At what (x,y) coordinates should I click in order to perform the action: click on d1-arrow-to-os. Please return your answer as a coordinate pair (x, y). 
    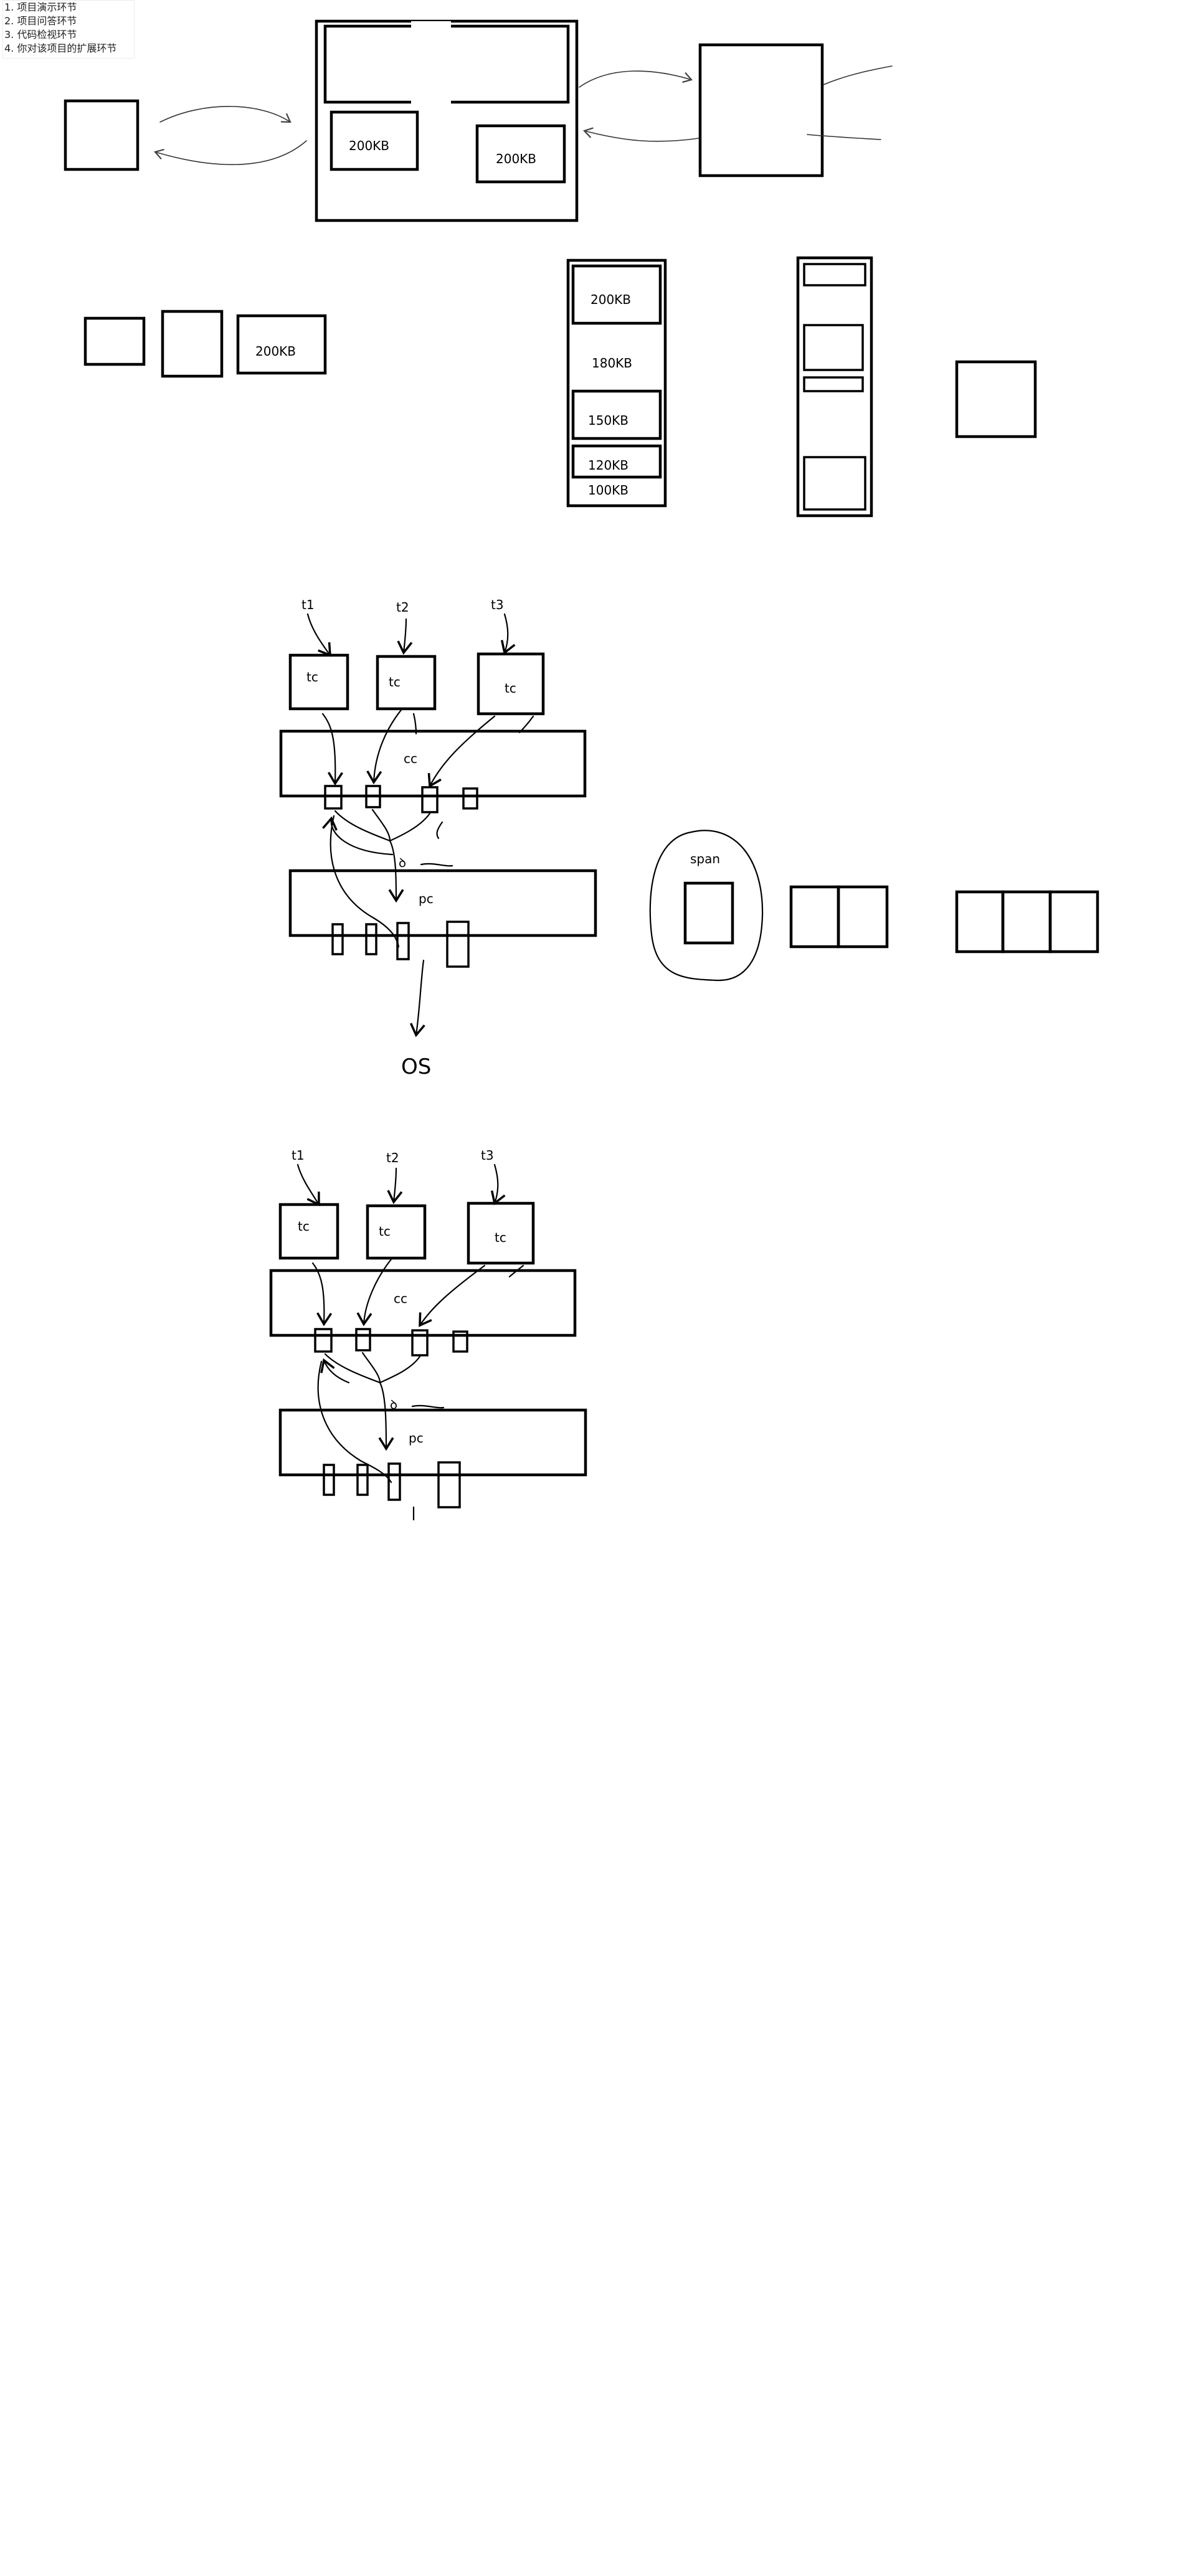
    Looking at the image, I should click on (417, 998).